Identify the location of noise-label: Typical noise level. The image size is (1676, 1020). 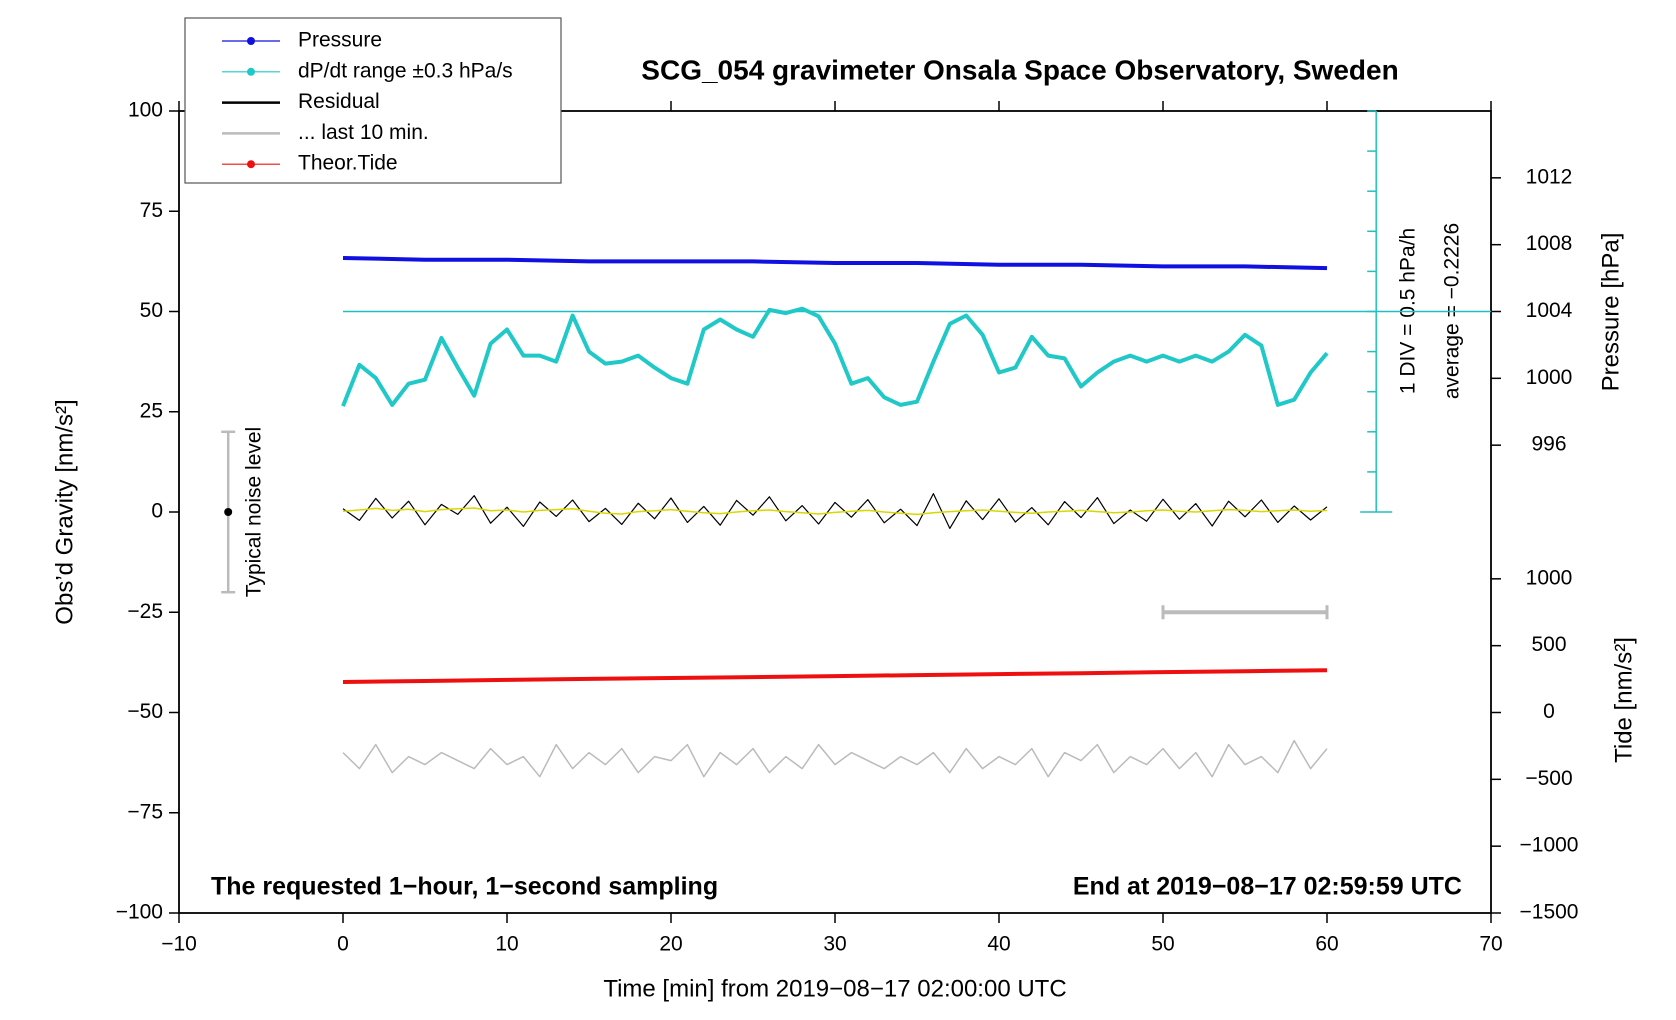
(254, 512).